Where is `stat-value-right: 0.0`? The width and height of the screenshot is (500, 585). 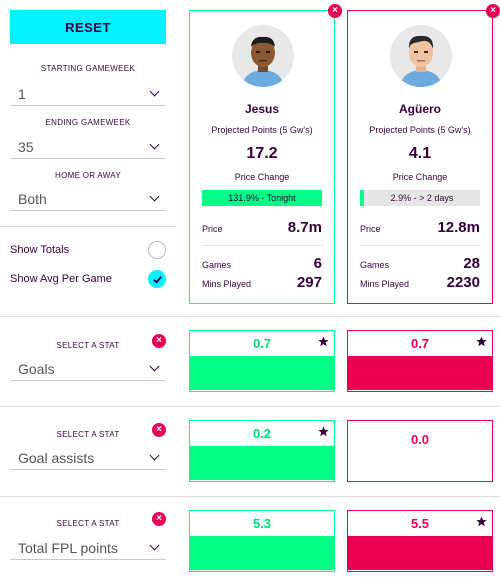
stat-value-right: 0.0 is located at coordinates (420, 450).